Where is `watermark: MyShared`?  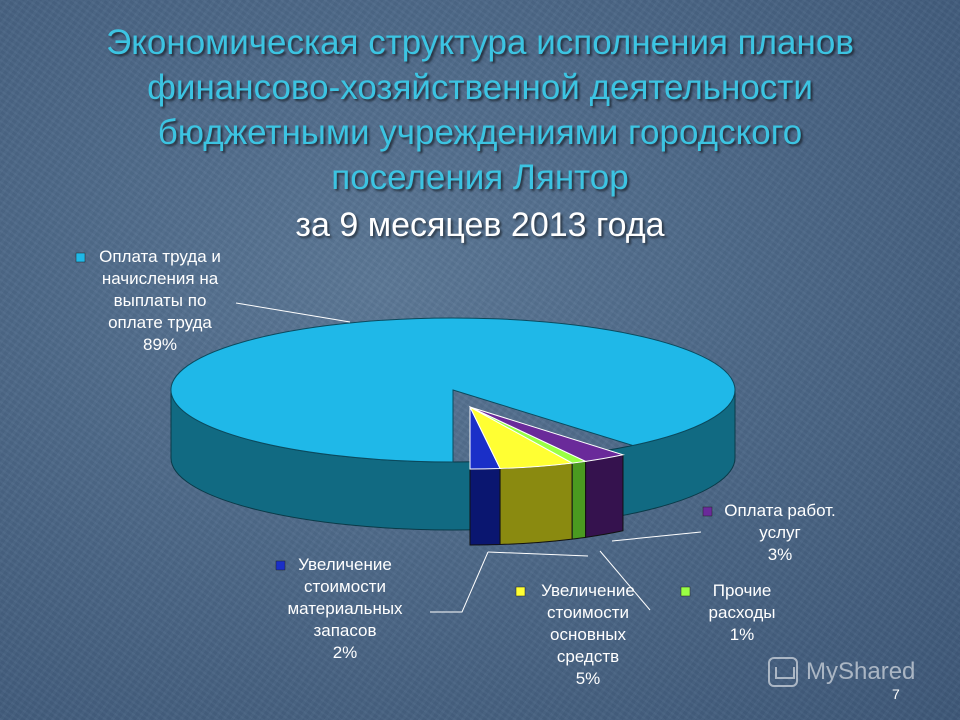 watermark: MyShared is located at coordinates (841, 672).